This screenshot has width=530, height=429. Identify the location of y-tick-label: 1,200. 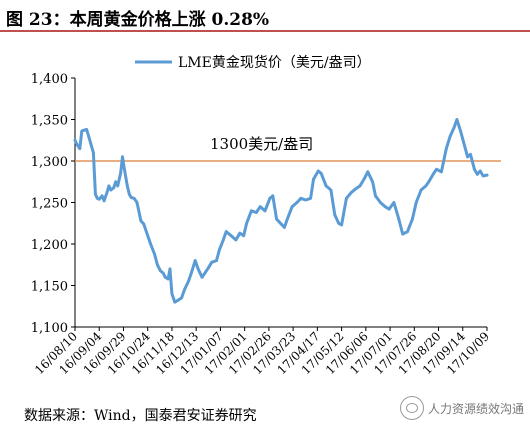
(49, 245).